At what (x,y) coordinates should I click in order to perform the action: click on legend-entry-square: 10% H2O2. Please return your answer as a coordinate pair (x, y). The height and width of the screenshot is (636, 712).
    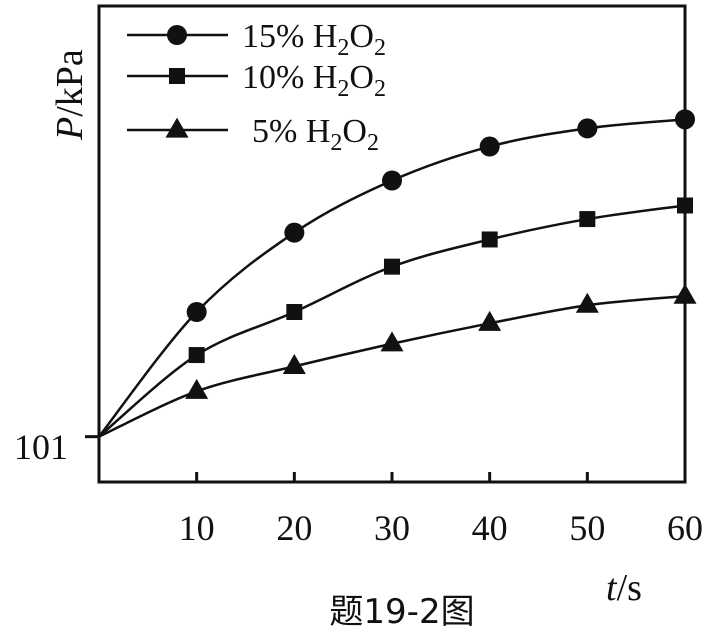
    Looking at the image, I should click on (256, 80).